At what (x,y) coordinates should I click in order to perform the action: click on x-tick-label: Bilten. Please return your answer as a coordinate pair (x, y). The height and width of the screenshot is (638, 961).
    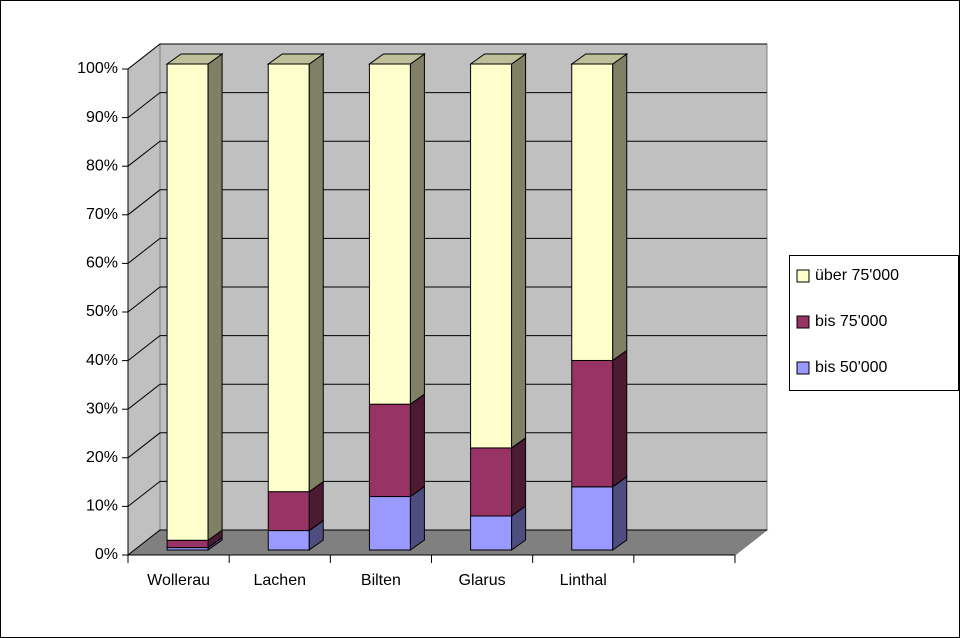
    Looking at the image, I should click on (381, 580).